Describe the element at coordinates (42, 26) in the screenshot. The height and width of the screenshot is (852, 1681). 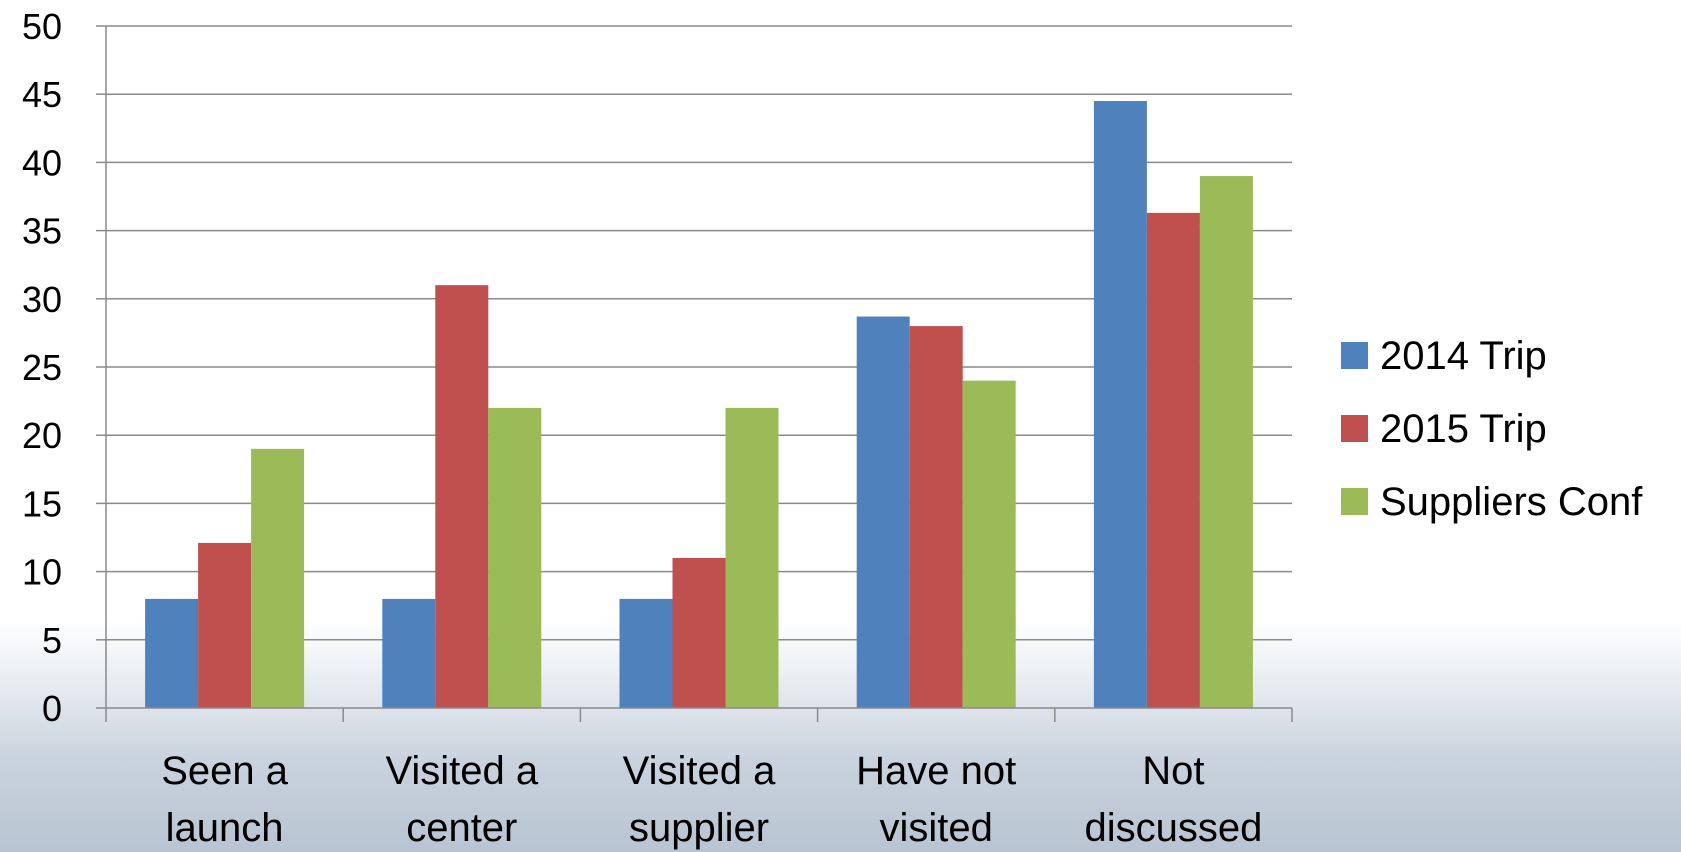
I see `y-tick-label: 50` at that location.